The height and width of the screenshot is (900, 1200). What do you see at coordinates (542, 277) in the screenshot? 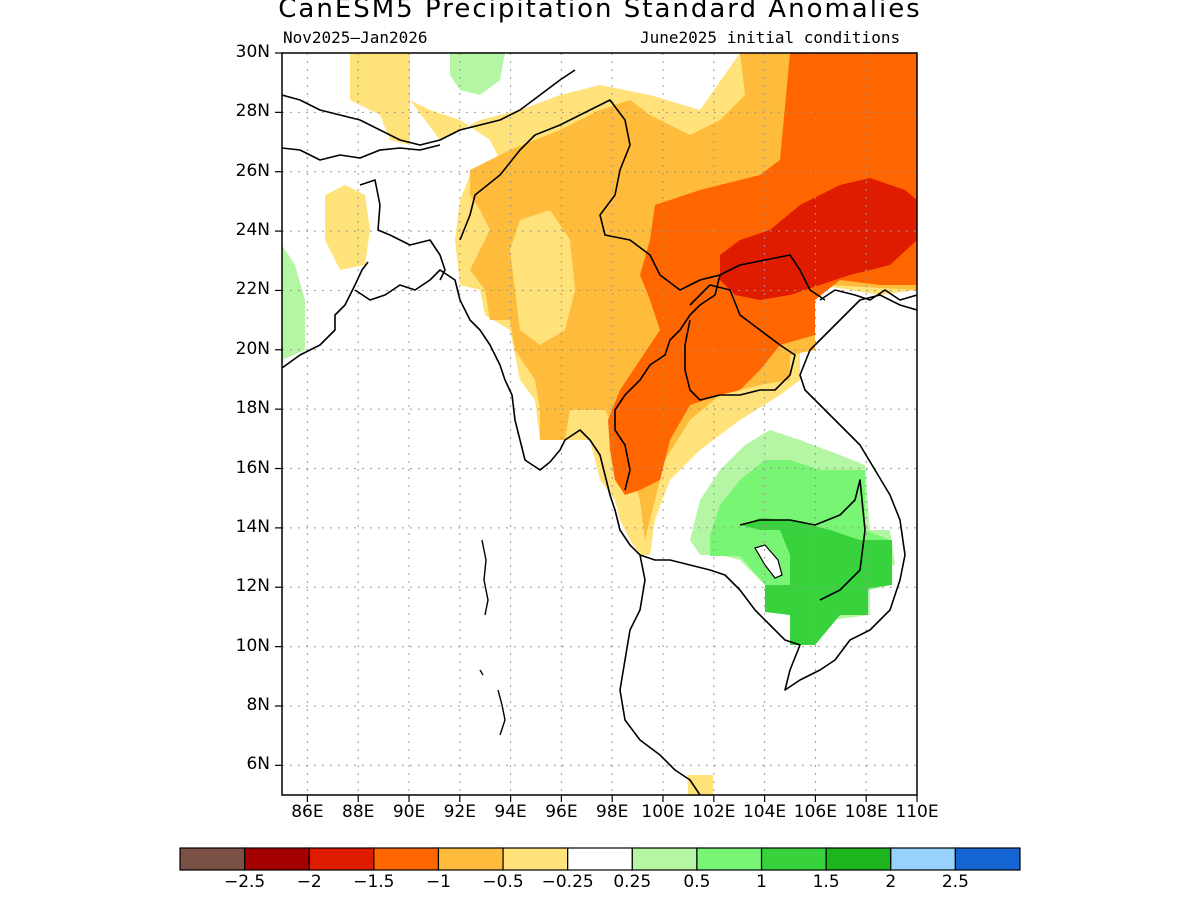
I see `anomaly-region-inner-yellow` at bounding box center [542, 277].